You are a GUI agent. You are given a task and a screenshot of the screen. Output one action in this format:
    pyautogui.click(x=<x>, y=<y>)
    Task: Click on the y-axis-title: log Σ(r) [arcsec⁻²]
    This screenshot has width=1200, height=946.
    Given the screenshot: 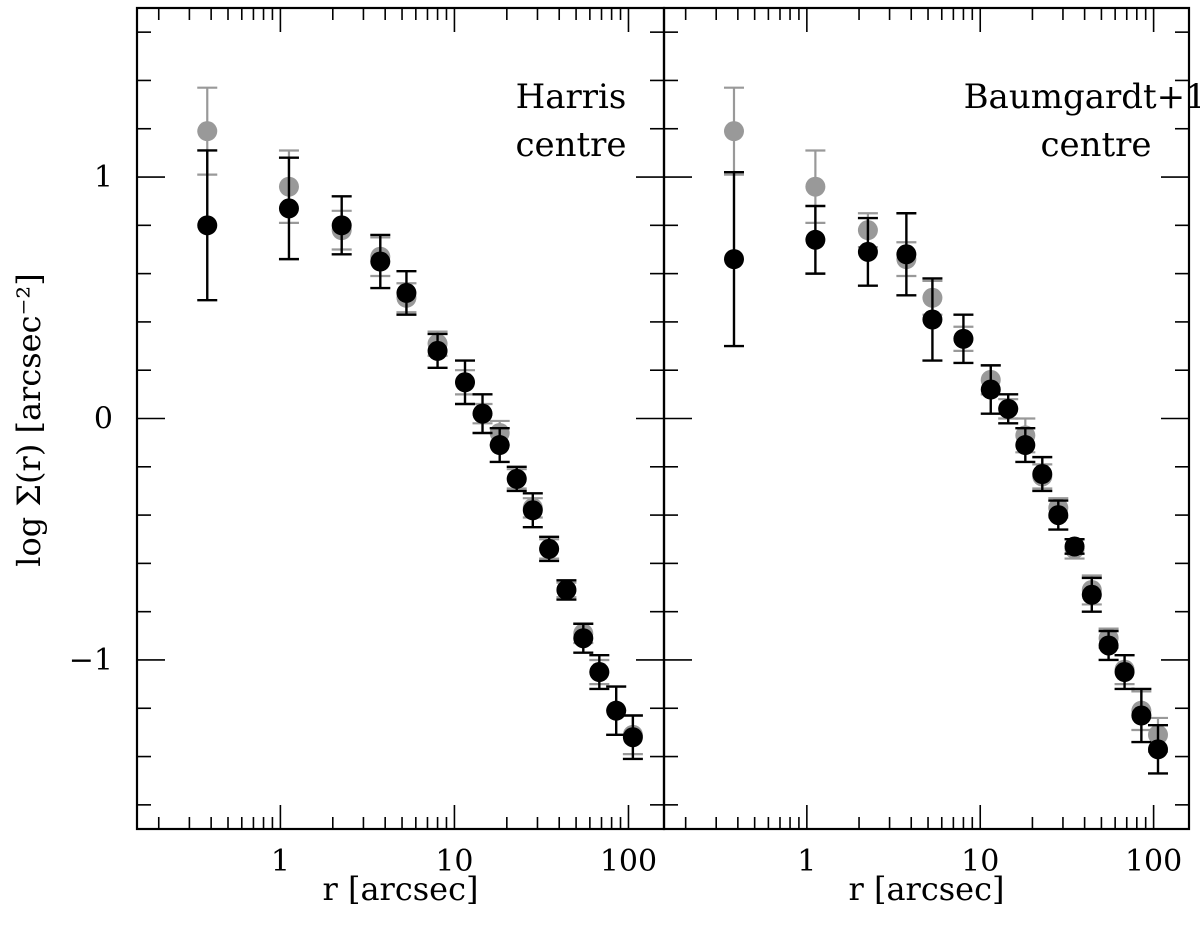 What is the action you would take?
    pyautogui.click(x=29, y=419)
    